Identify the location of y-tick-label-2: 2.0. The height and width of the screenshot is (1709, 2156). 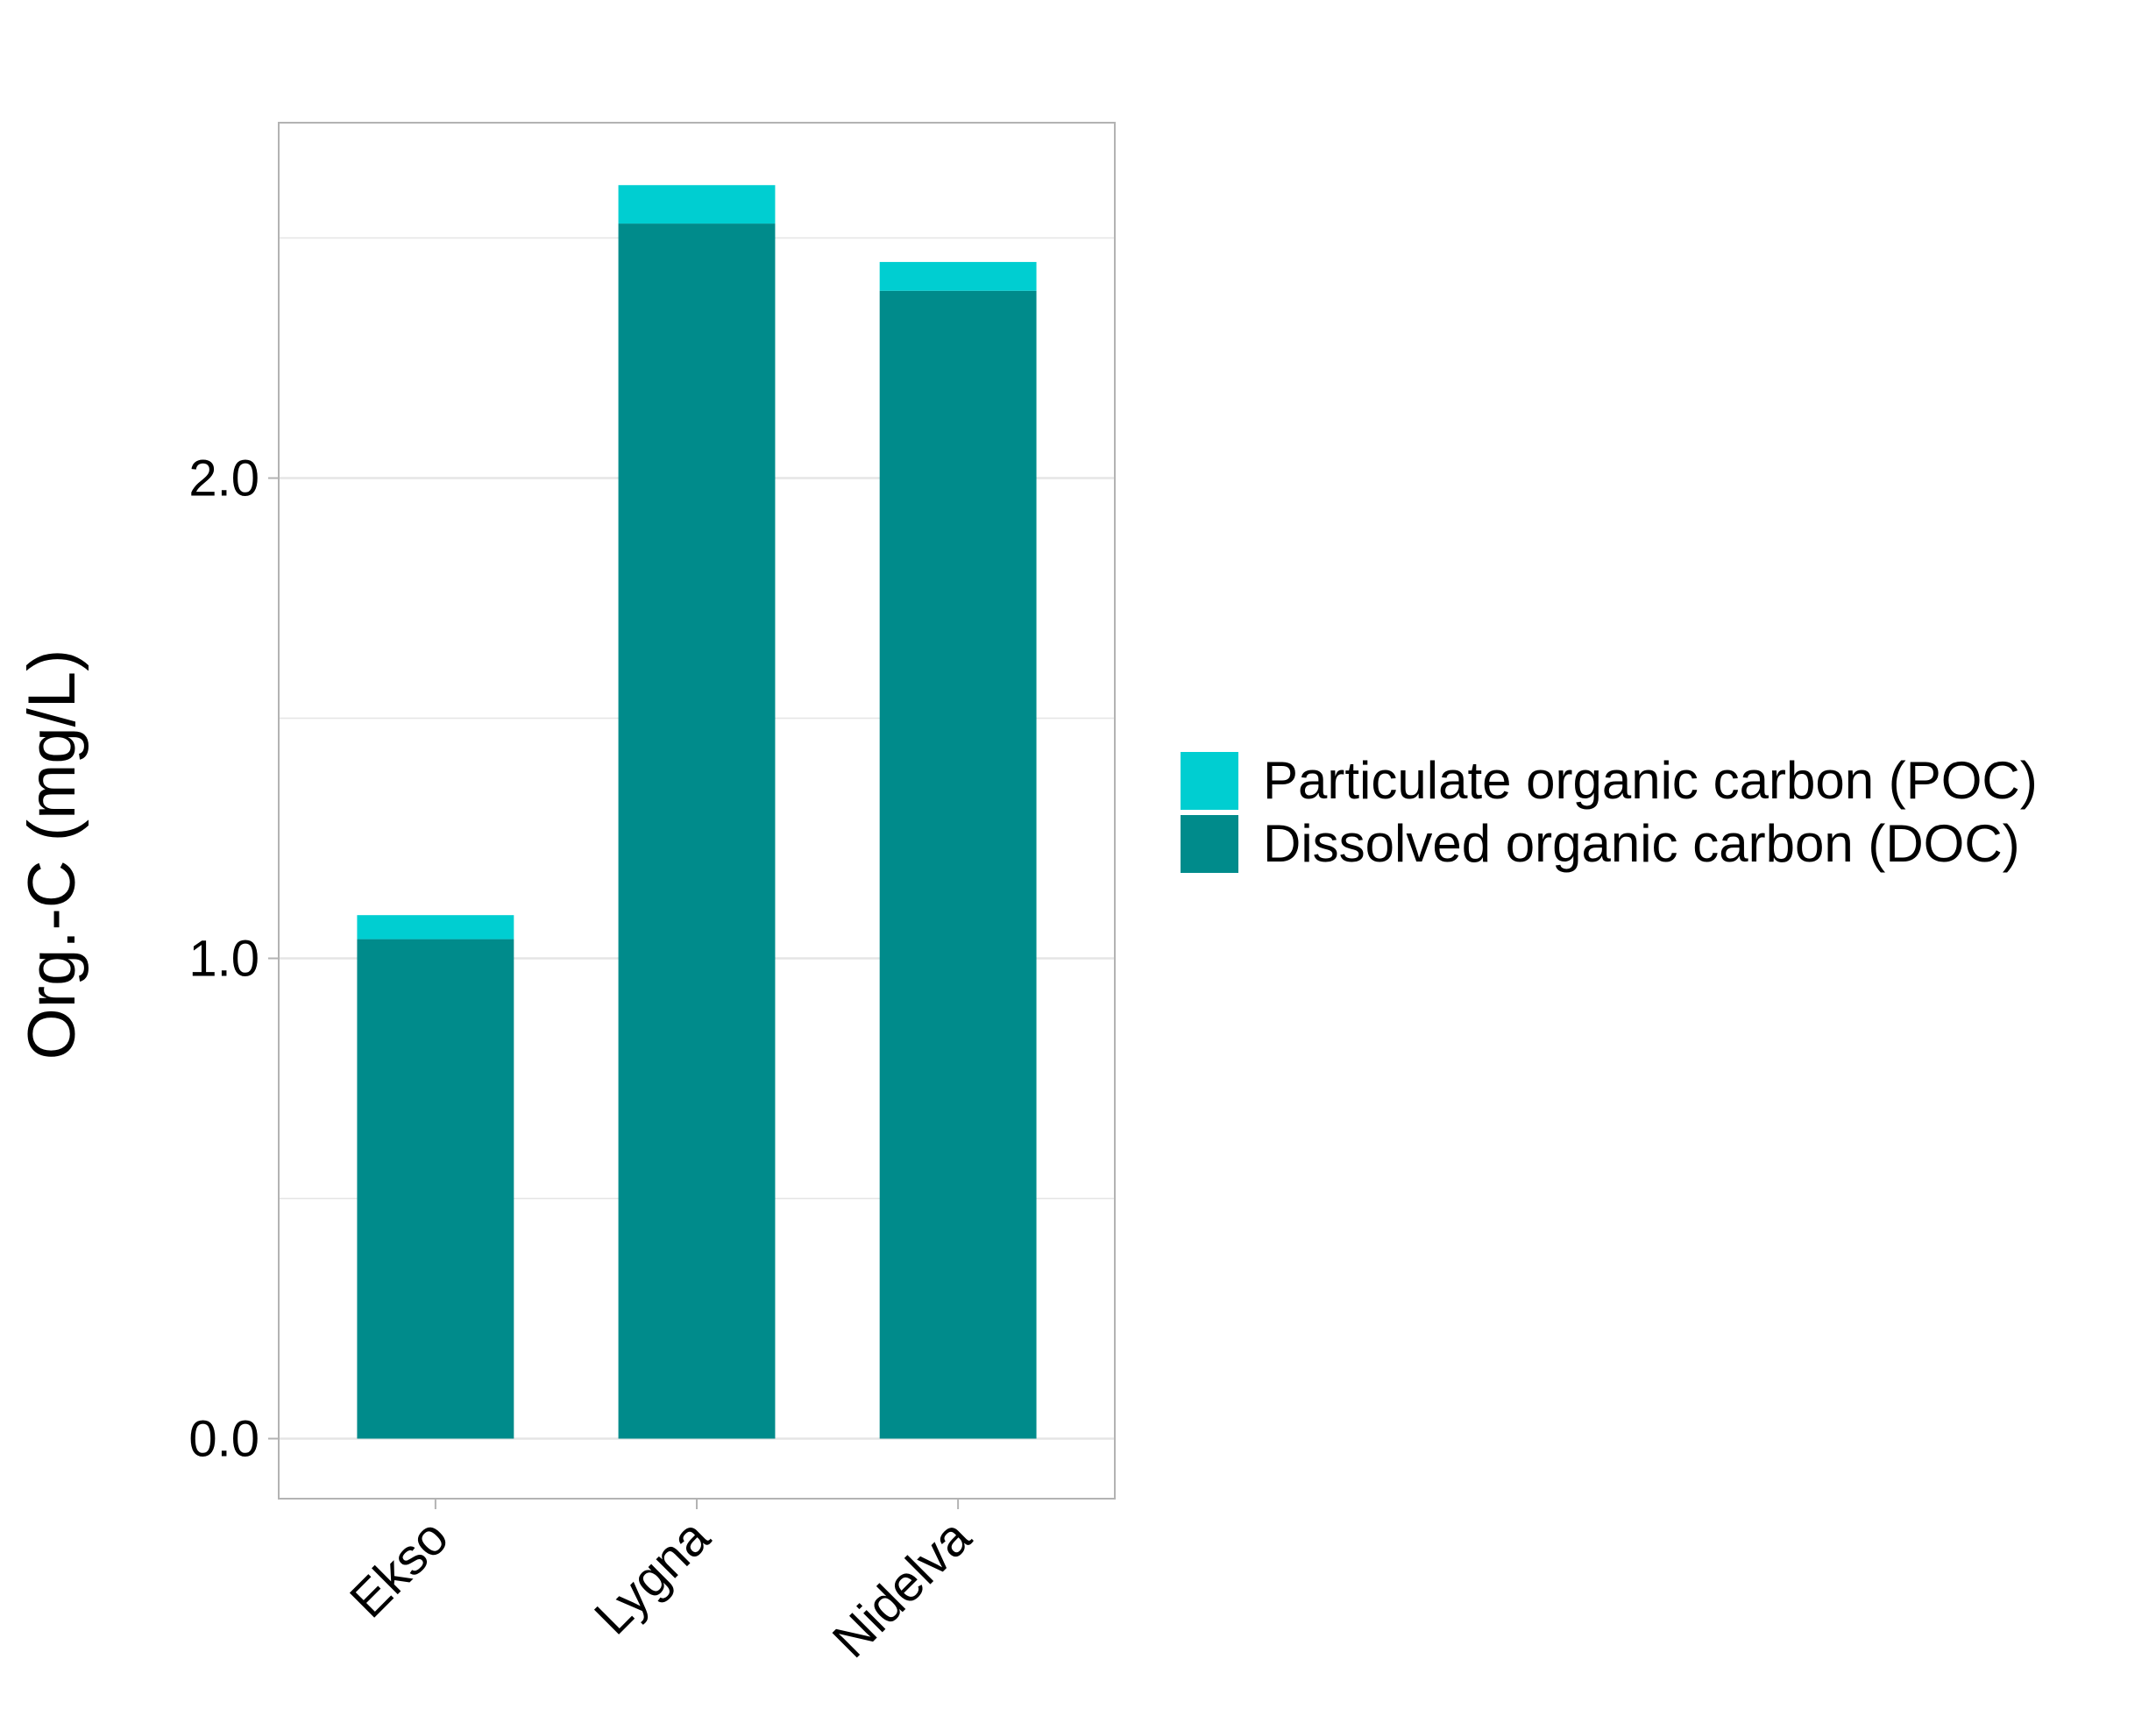
(224, 478).